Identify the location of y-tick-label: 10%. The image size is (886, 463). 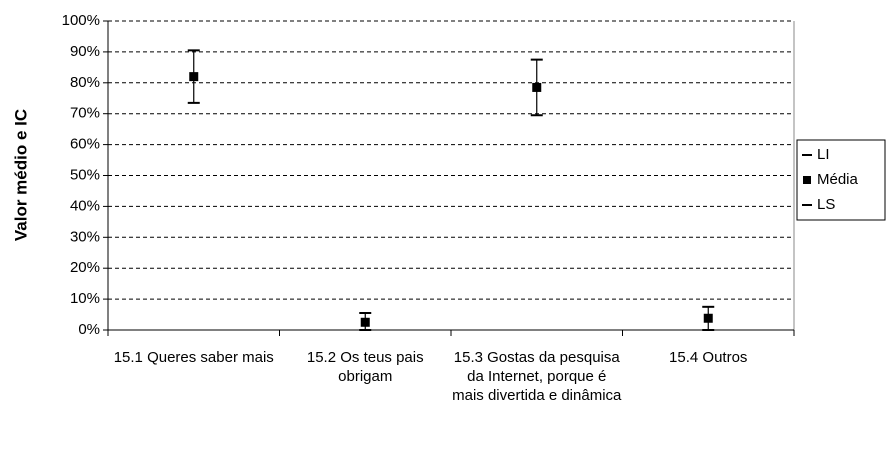
(85, 298).